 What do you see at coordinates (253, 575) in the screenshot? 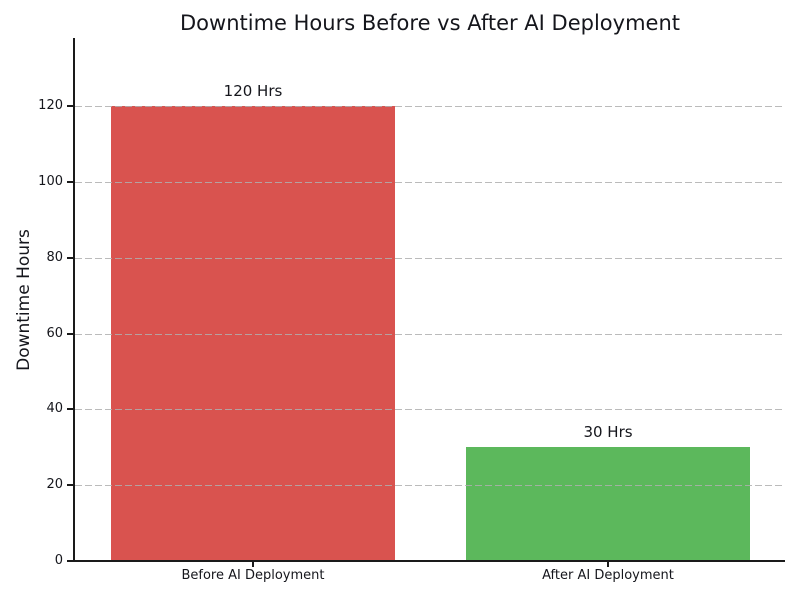
I see `x-tick-label: Before AI Deployment` at bounding box center [253, 575].